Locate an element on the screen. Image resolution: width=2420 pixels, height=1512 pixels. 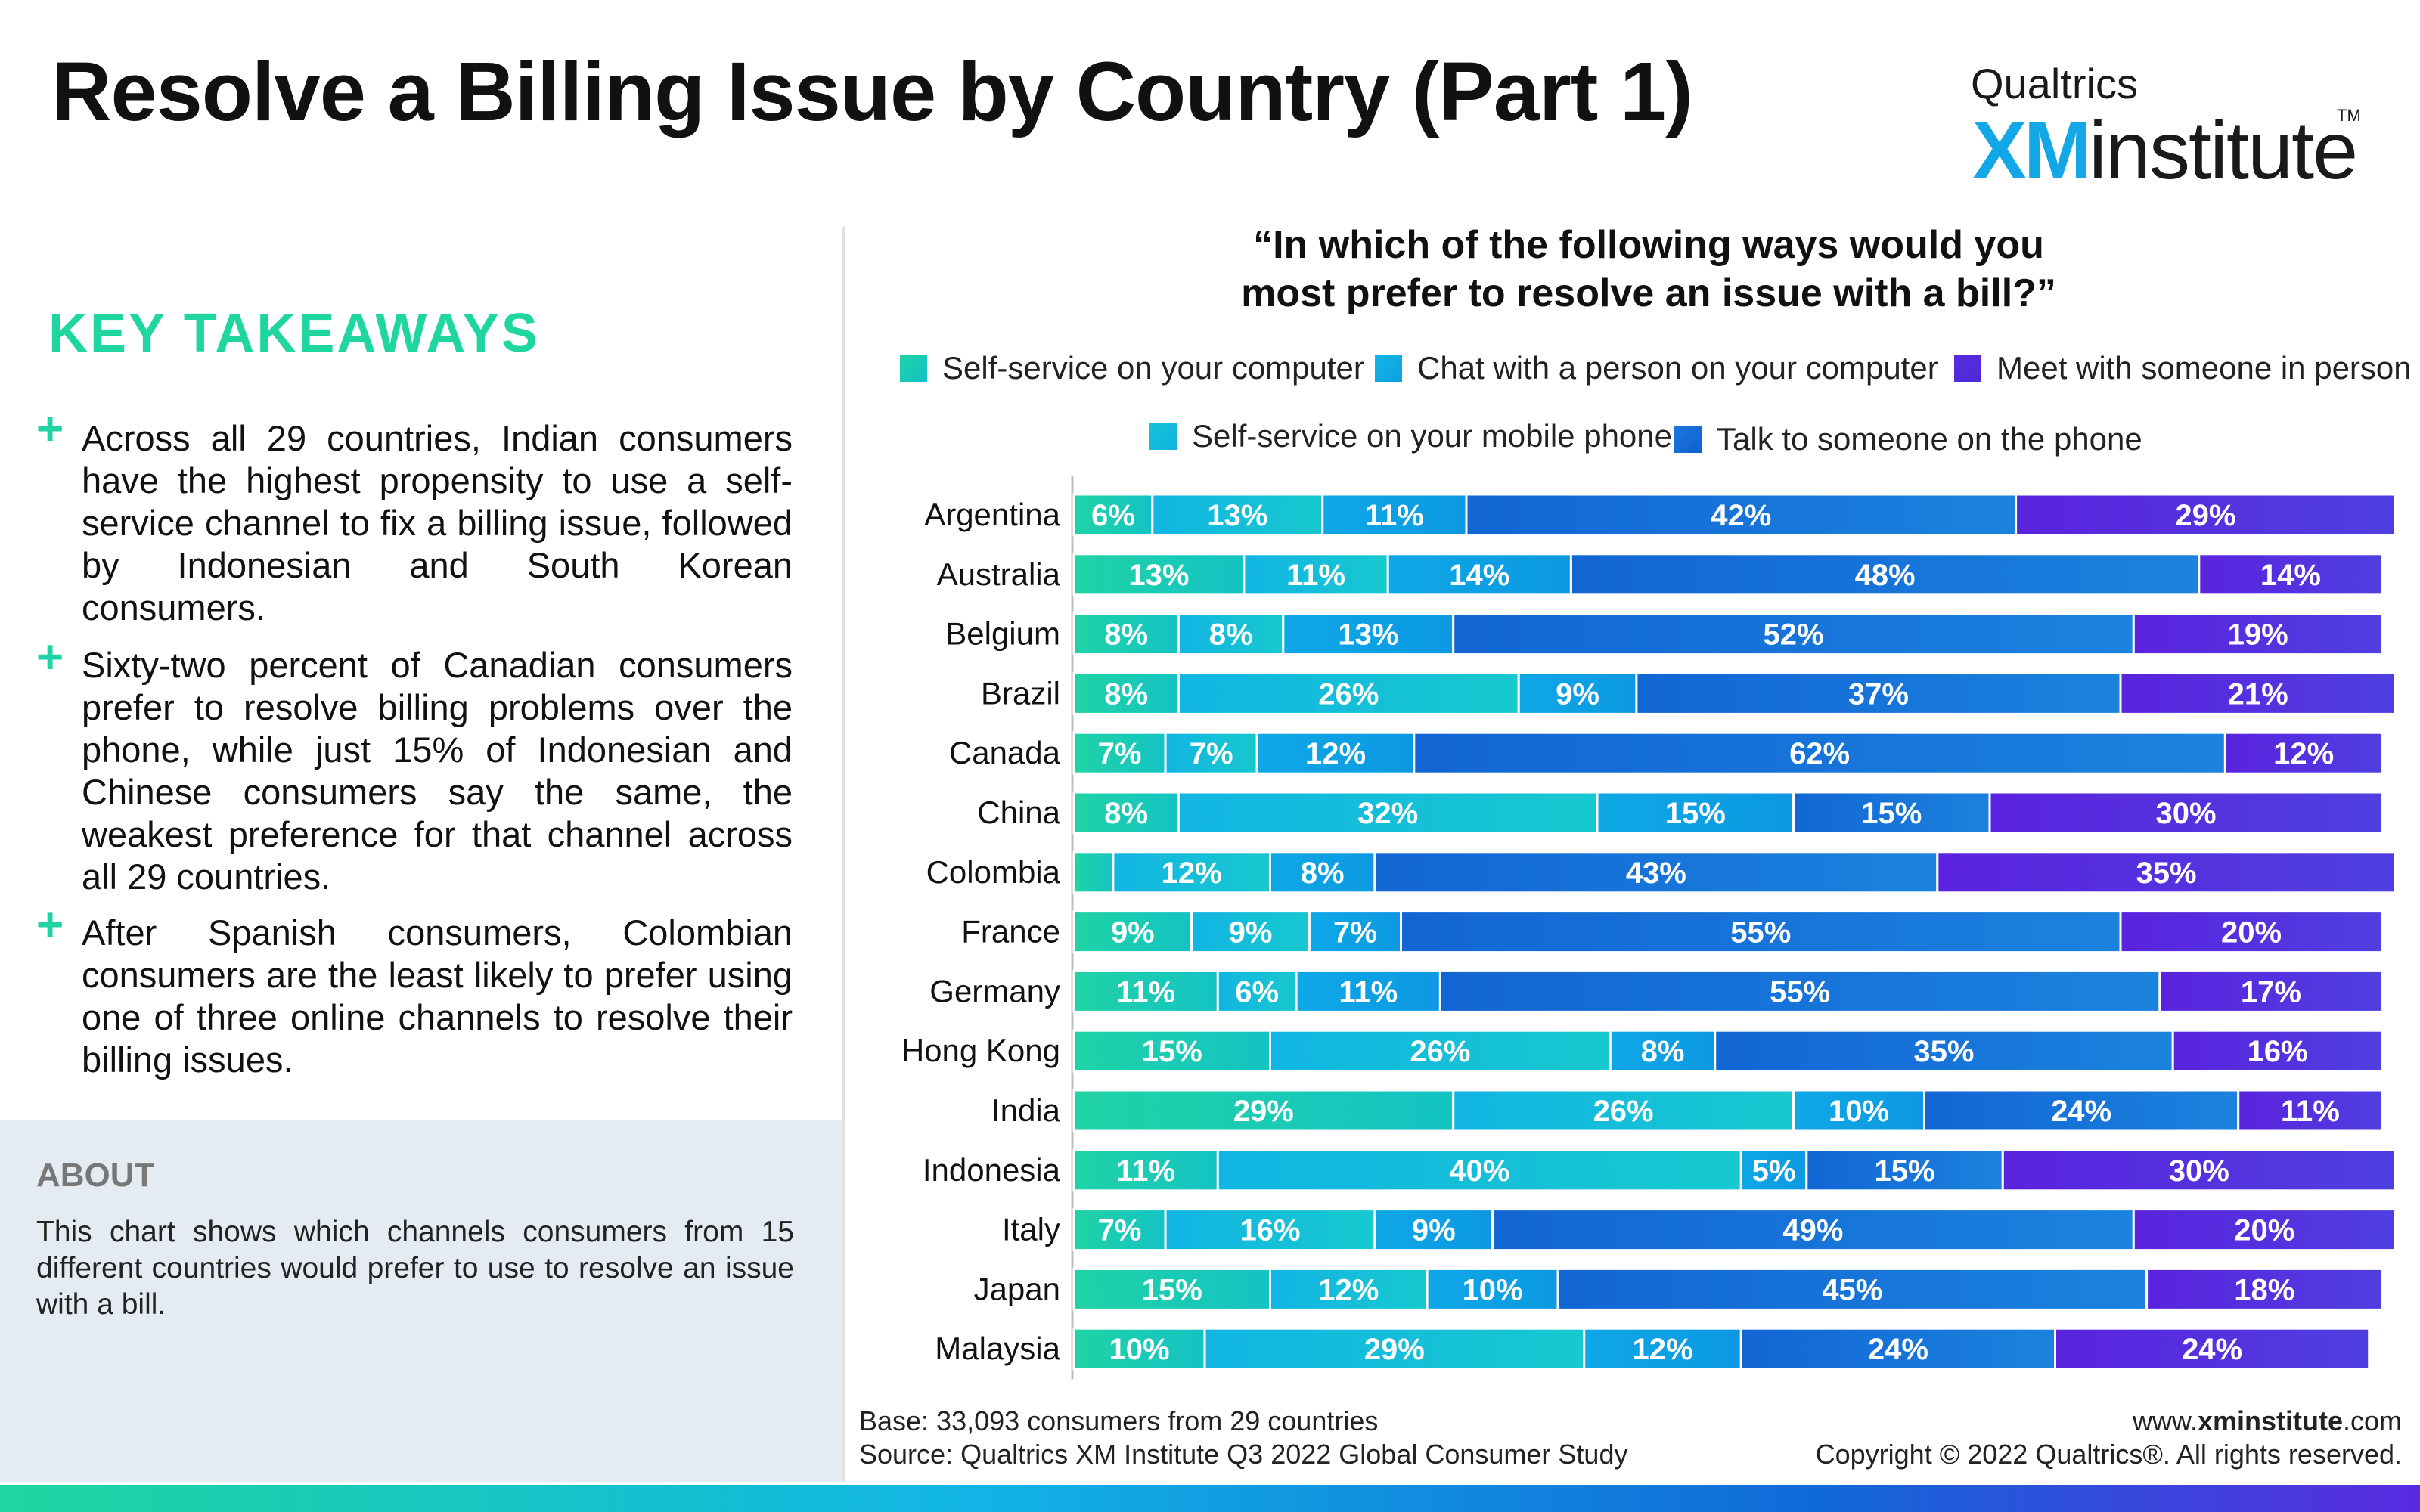
bar-data-label: 49% is located at coordinates (1812, 1231).